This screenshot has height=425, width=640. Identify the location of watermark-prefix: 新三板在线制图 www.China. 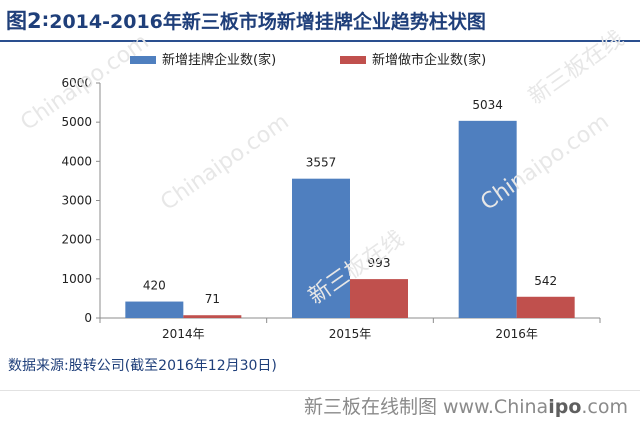
(426, 407).